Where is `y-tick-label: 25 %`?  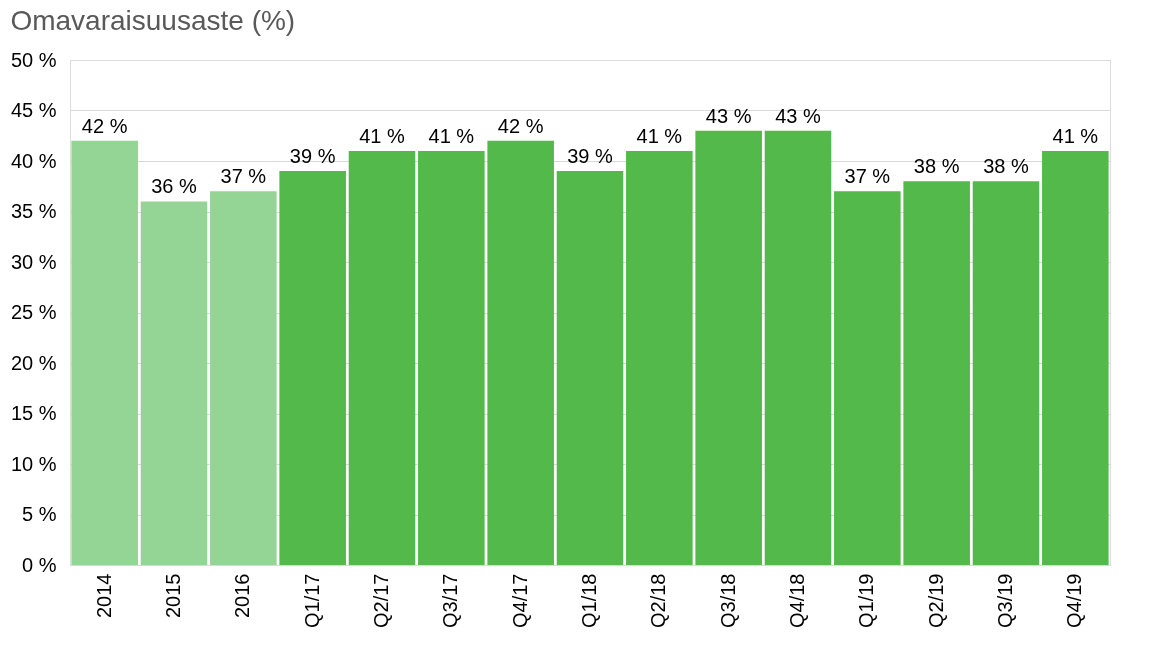 y-tick-label: 25 % is located at coordinates (33, 312).